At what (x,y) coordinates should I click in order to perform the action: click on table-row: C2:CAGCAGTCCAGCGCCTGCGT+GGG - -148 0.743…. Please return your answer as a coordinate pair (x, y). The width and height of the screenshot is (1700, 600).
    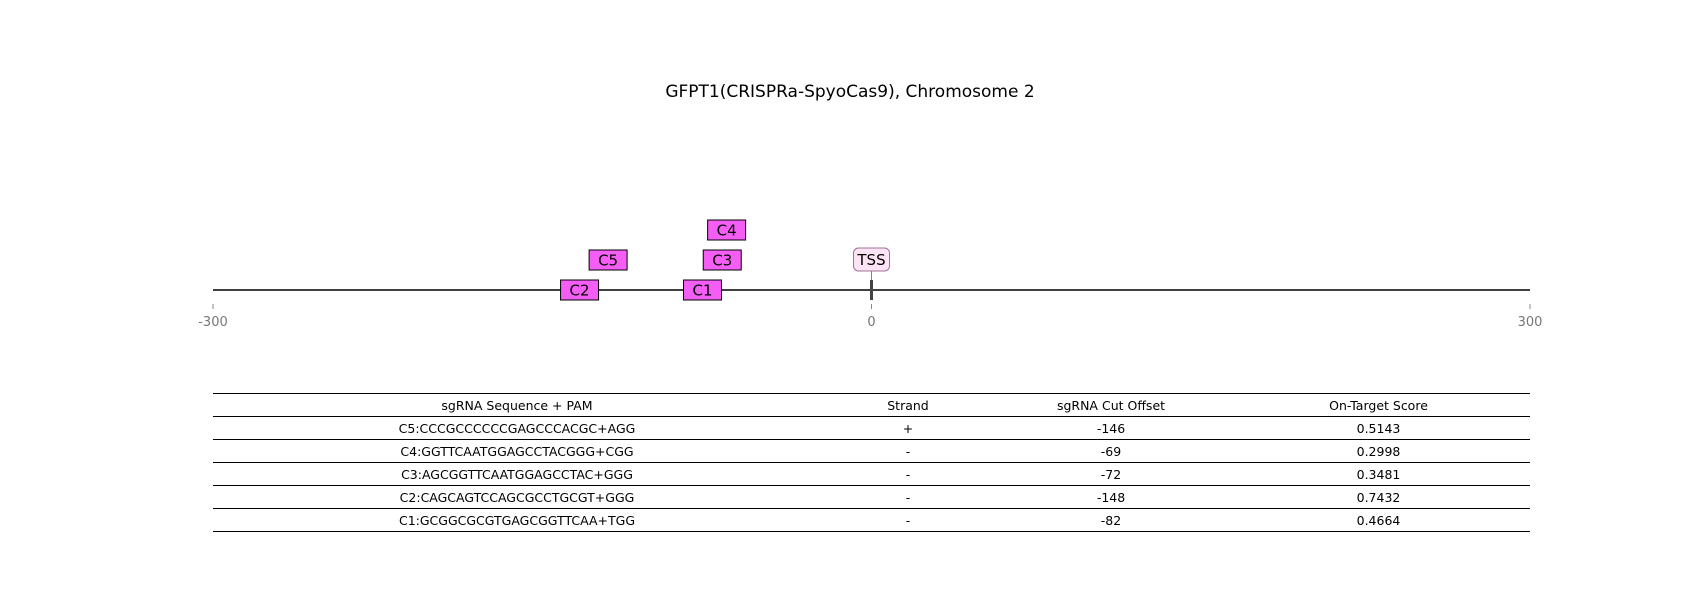
    Looking at the image, I should click on (871, 497).